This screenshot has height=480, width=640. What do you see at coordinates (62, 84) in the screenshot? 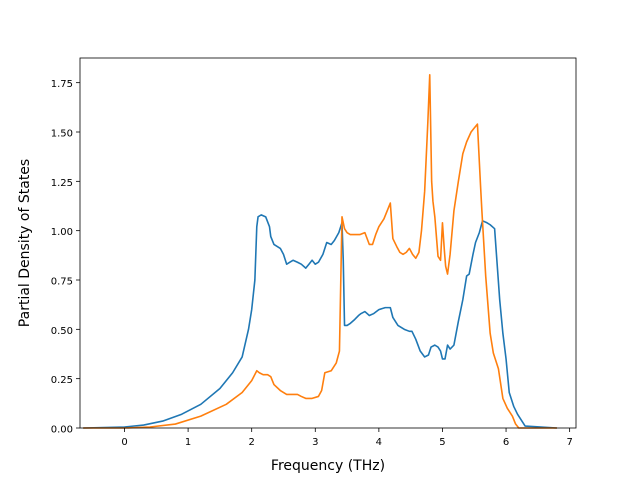
I see `y-tick-label: 1.75` at bounding box center [62, 84].